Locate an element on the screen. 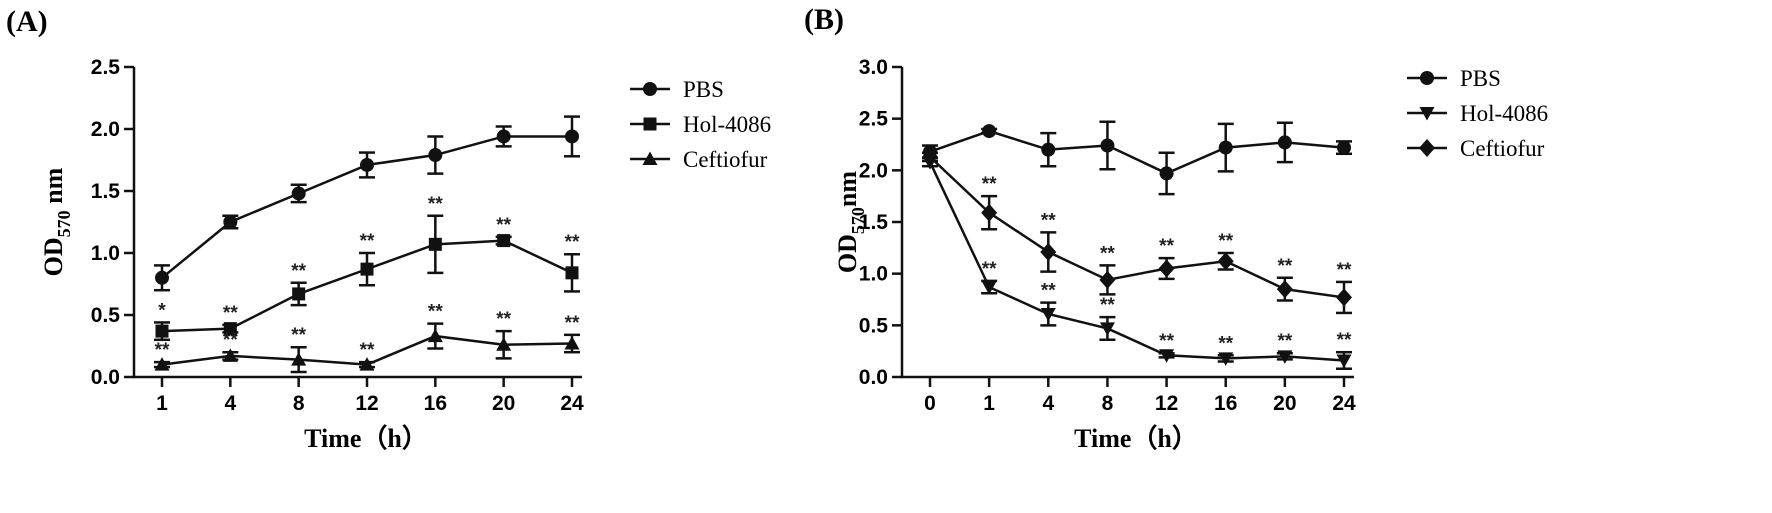 This screenshot has width=1772, height=513. series-hol-4086: * ************ is located at coordinates (367, 268).